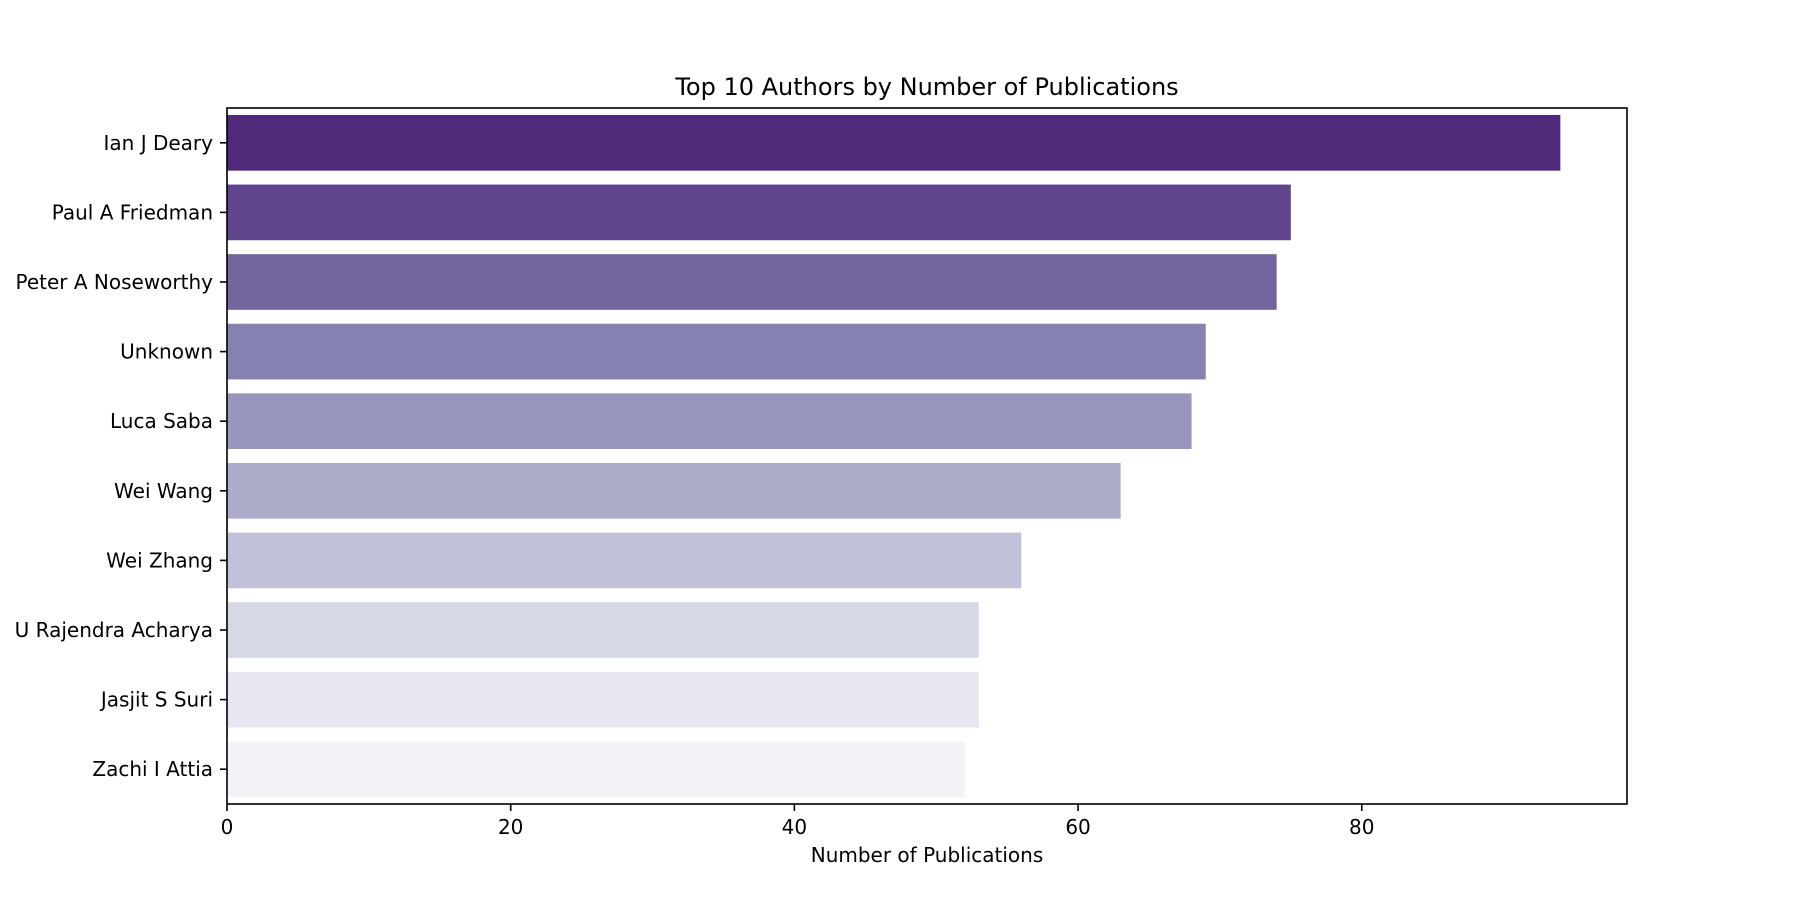 The height and width of the screenshot is (900, 1800). Describe the element at coordinates (926, 87) in the screenshot. I see `chart-title: Top 10 Authors by Number of Publications` at that location.